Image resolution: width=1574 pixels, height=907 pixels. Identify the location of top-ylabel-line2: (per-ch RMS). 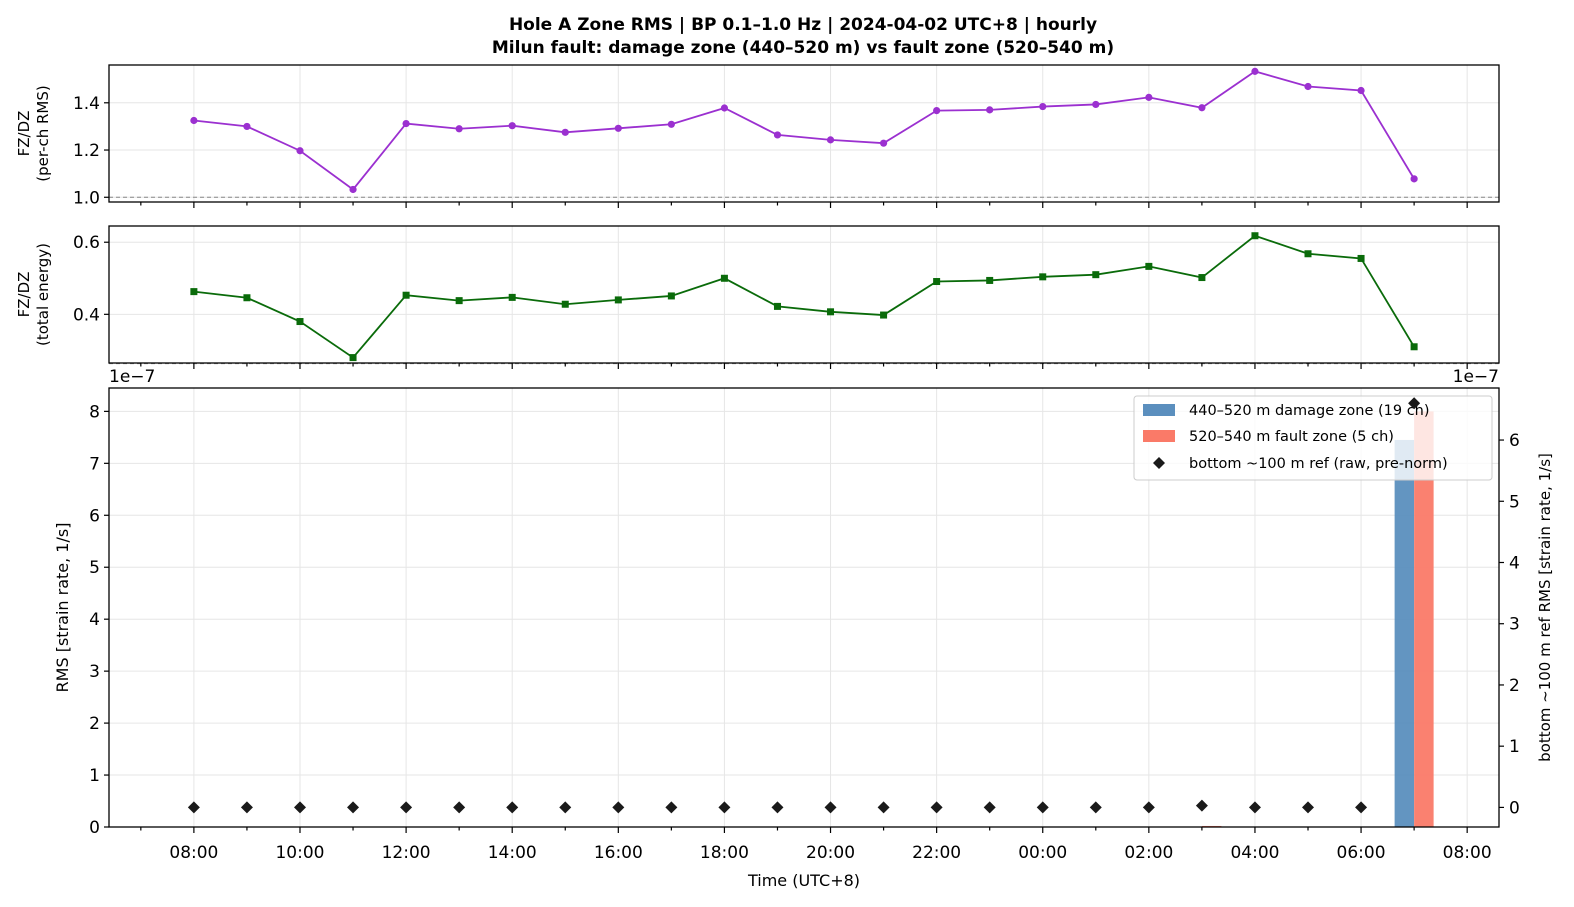
(43, 133).